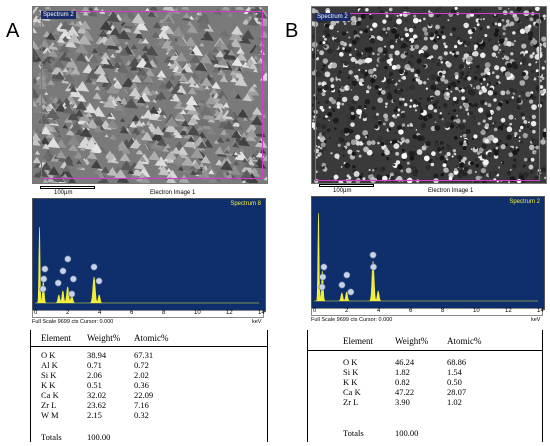 This screenshot has width=550, height=446. What do you see at coordinates (454, 402) in the screenshot?
I see `table-cell-atomic: 1.02` at bounding box center [454, 402].